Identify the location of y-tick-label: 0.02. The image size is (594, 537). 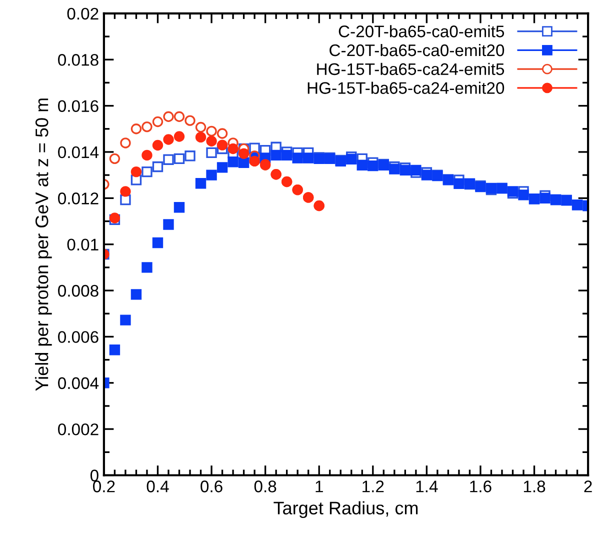
(82, 14).